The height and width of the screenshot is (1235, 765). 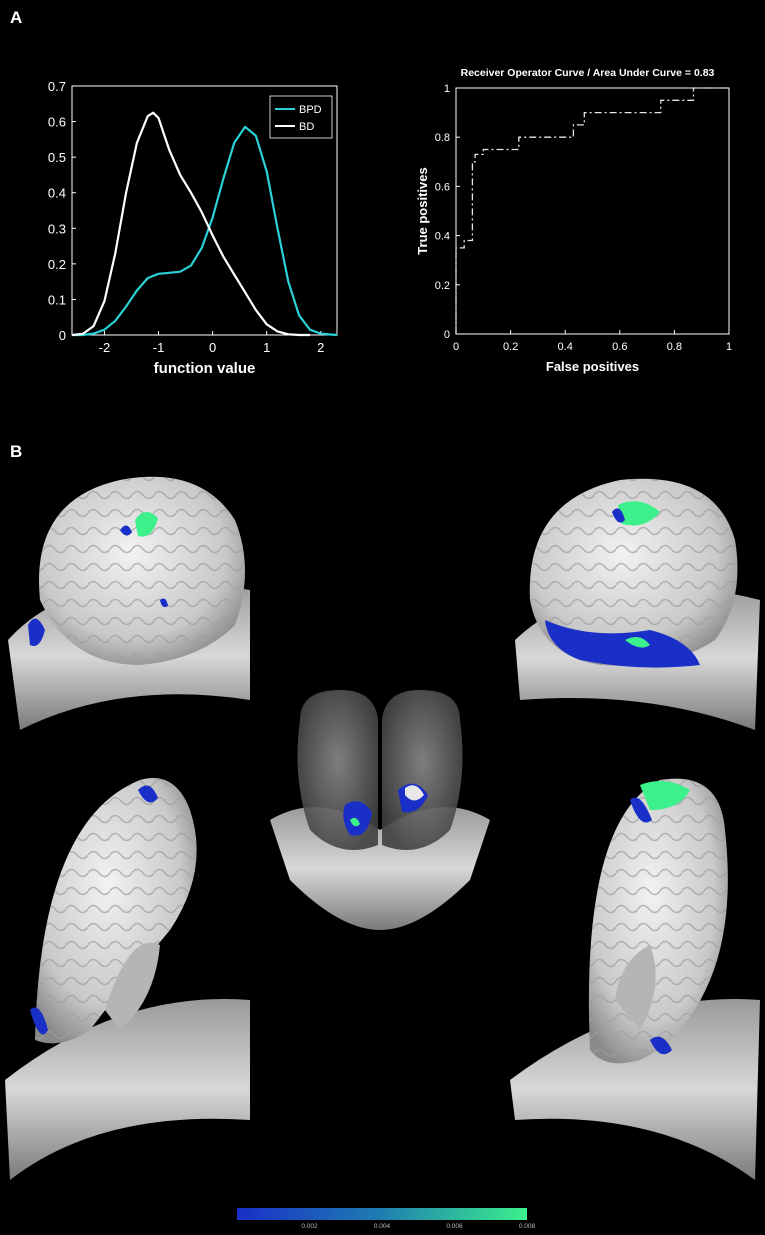 I want to click on colorbar-gradient, so click(x=382, y=1214).